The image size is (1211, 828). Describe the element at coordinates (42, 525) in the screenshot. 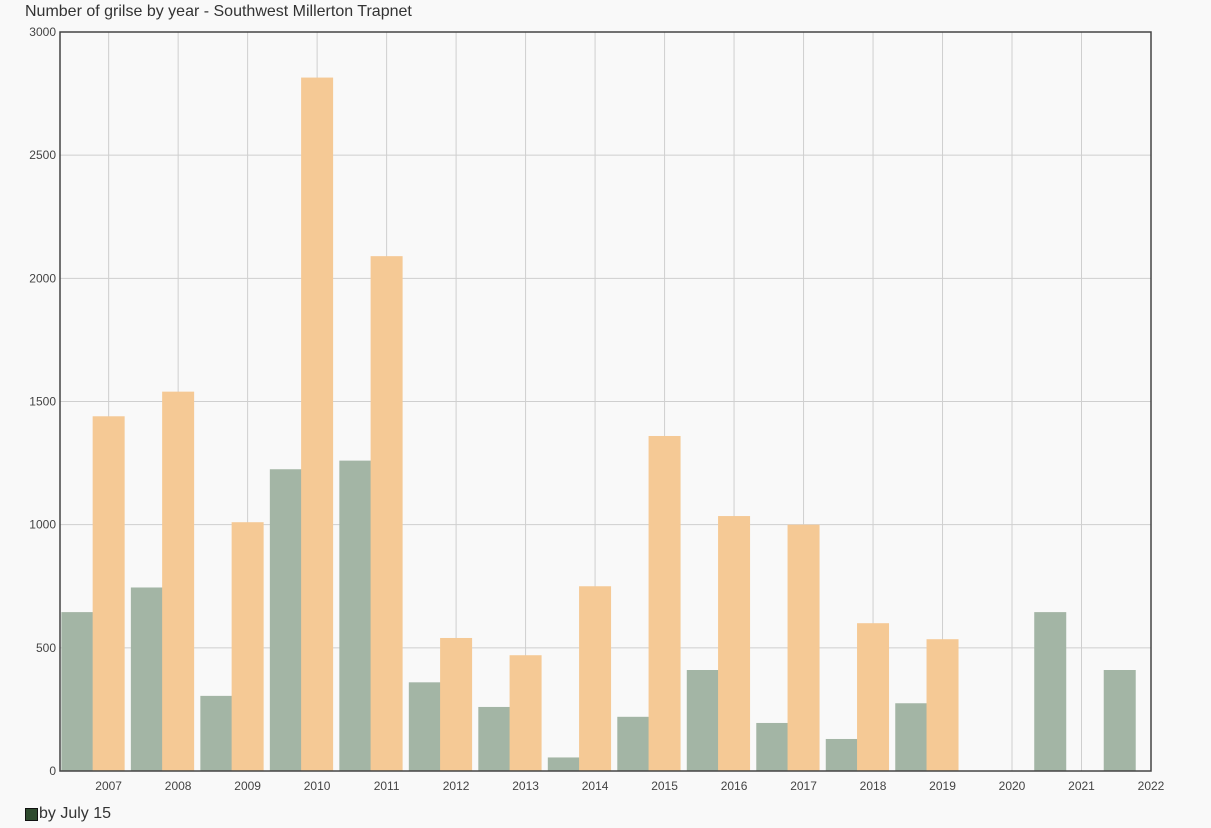

I see `y-tick-label: 1000` at that location.